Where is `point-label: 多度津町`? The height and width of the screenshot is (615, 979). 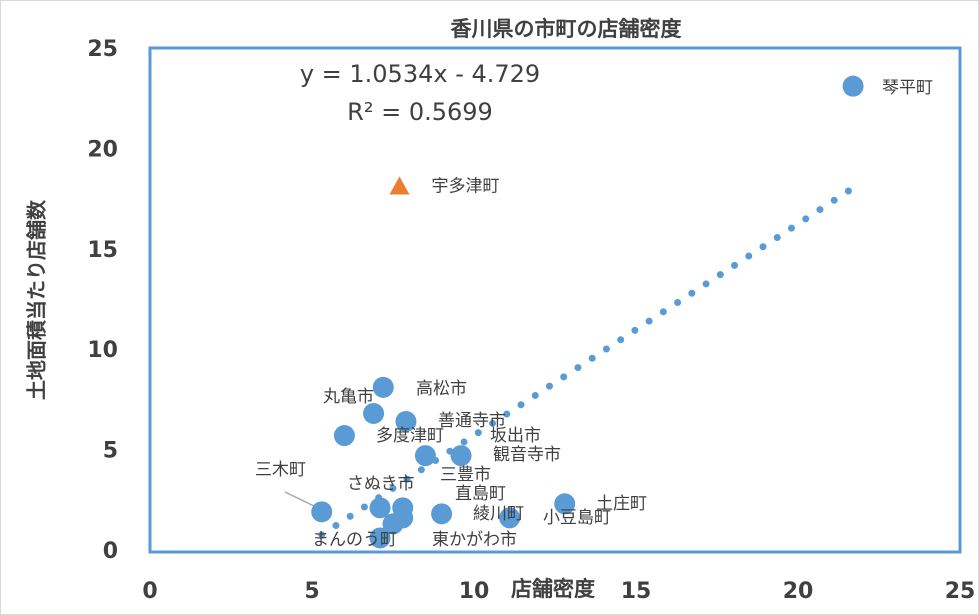
point-label: 多度津町 is located at coordinates (410, 436).